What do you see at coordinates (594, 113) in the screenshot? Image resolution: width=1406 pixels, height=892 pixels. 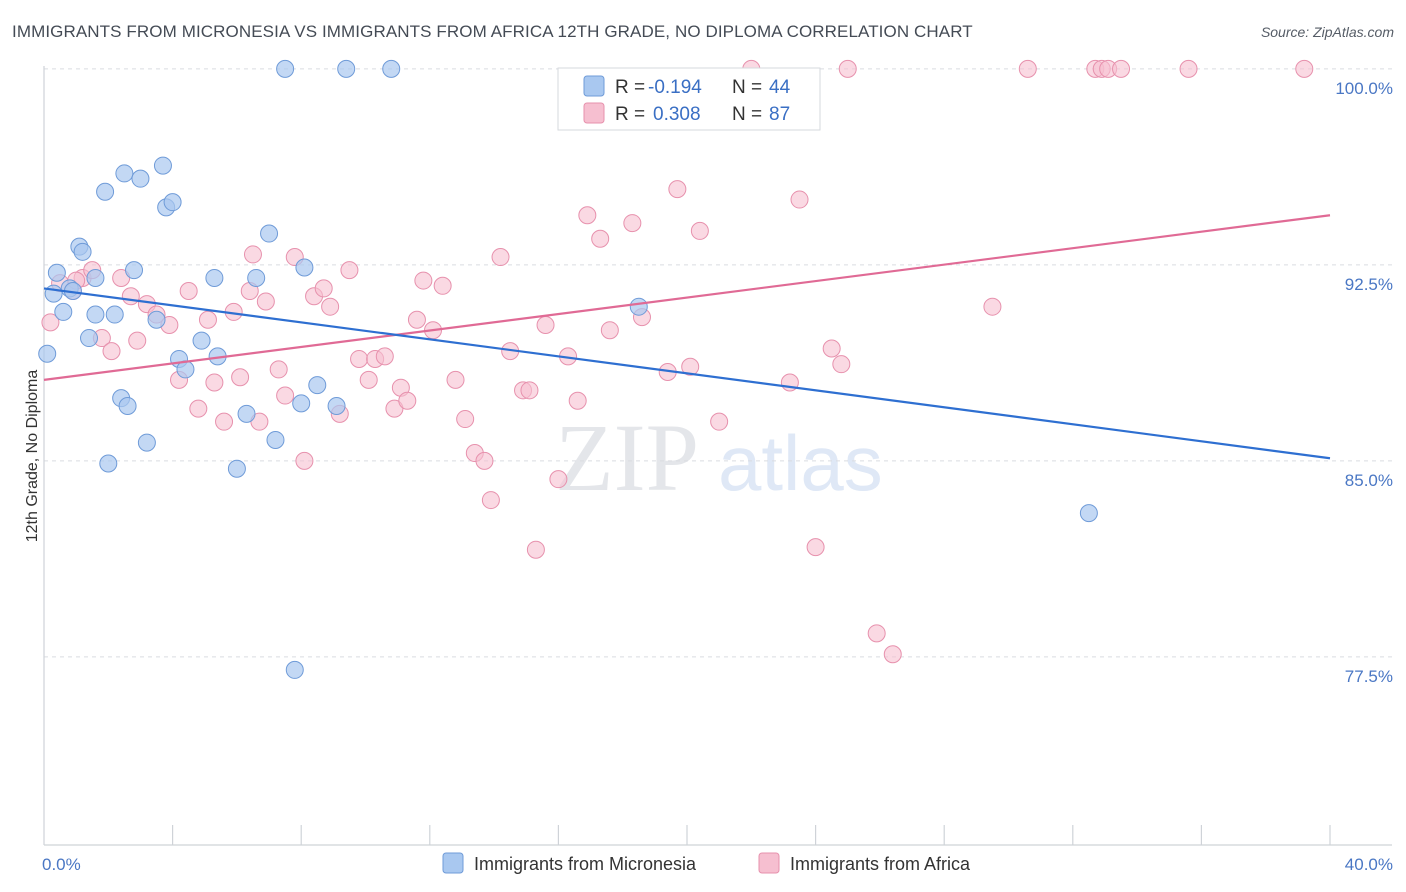 I see `legend-swatch-africa` at bounding box center [594, 113].